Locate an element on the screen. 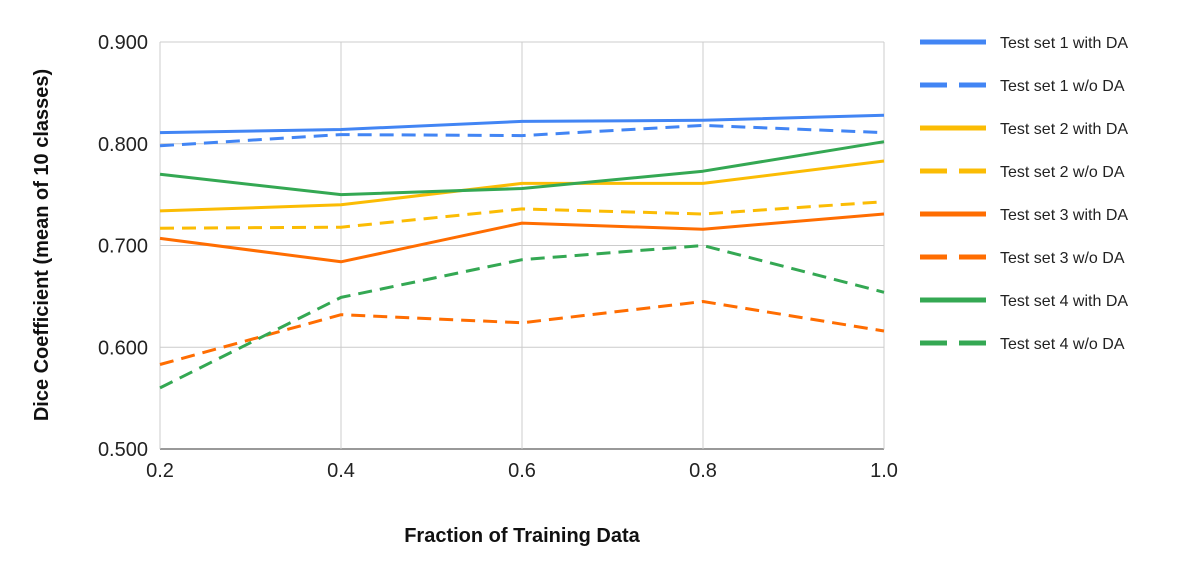 This screenshot has height=577, width=1196. legend-label: Test set 1 w/o DA is located at coordinates (1062, 86).